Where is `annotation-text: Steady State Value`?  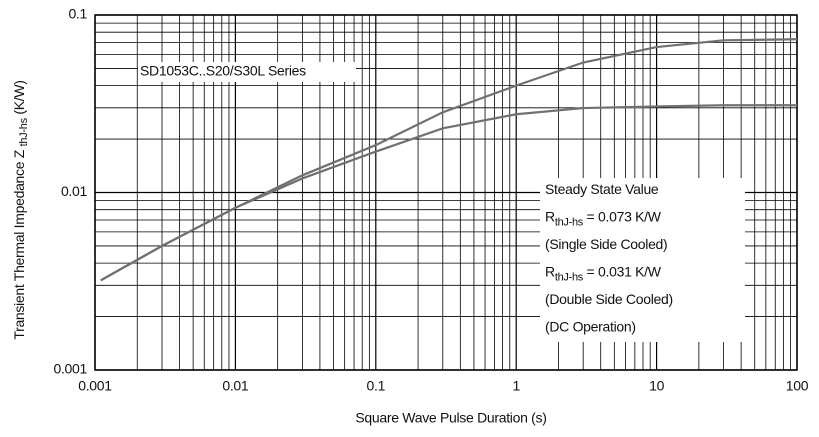 annotation-text: Steady State Value is located at coordinates (602, 189).